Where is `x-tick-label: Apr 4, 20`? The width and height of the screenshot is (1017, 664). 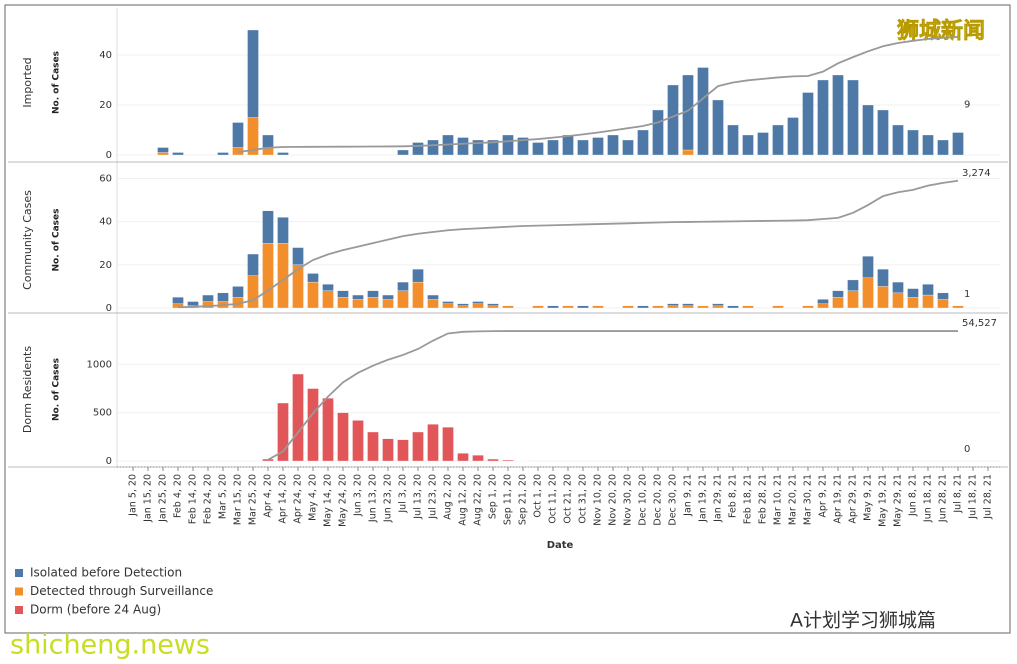
x-tick-label: Apr 4, 20 is located at coordinates (268, 496).